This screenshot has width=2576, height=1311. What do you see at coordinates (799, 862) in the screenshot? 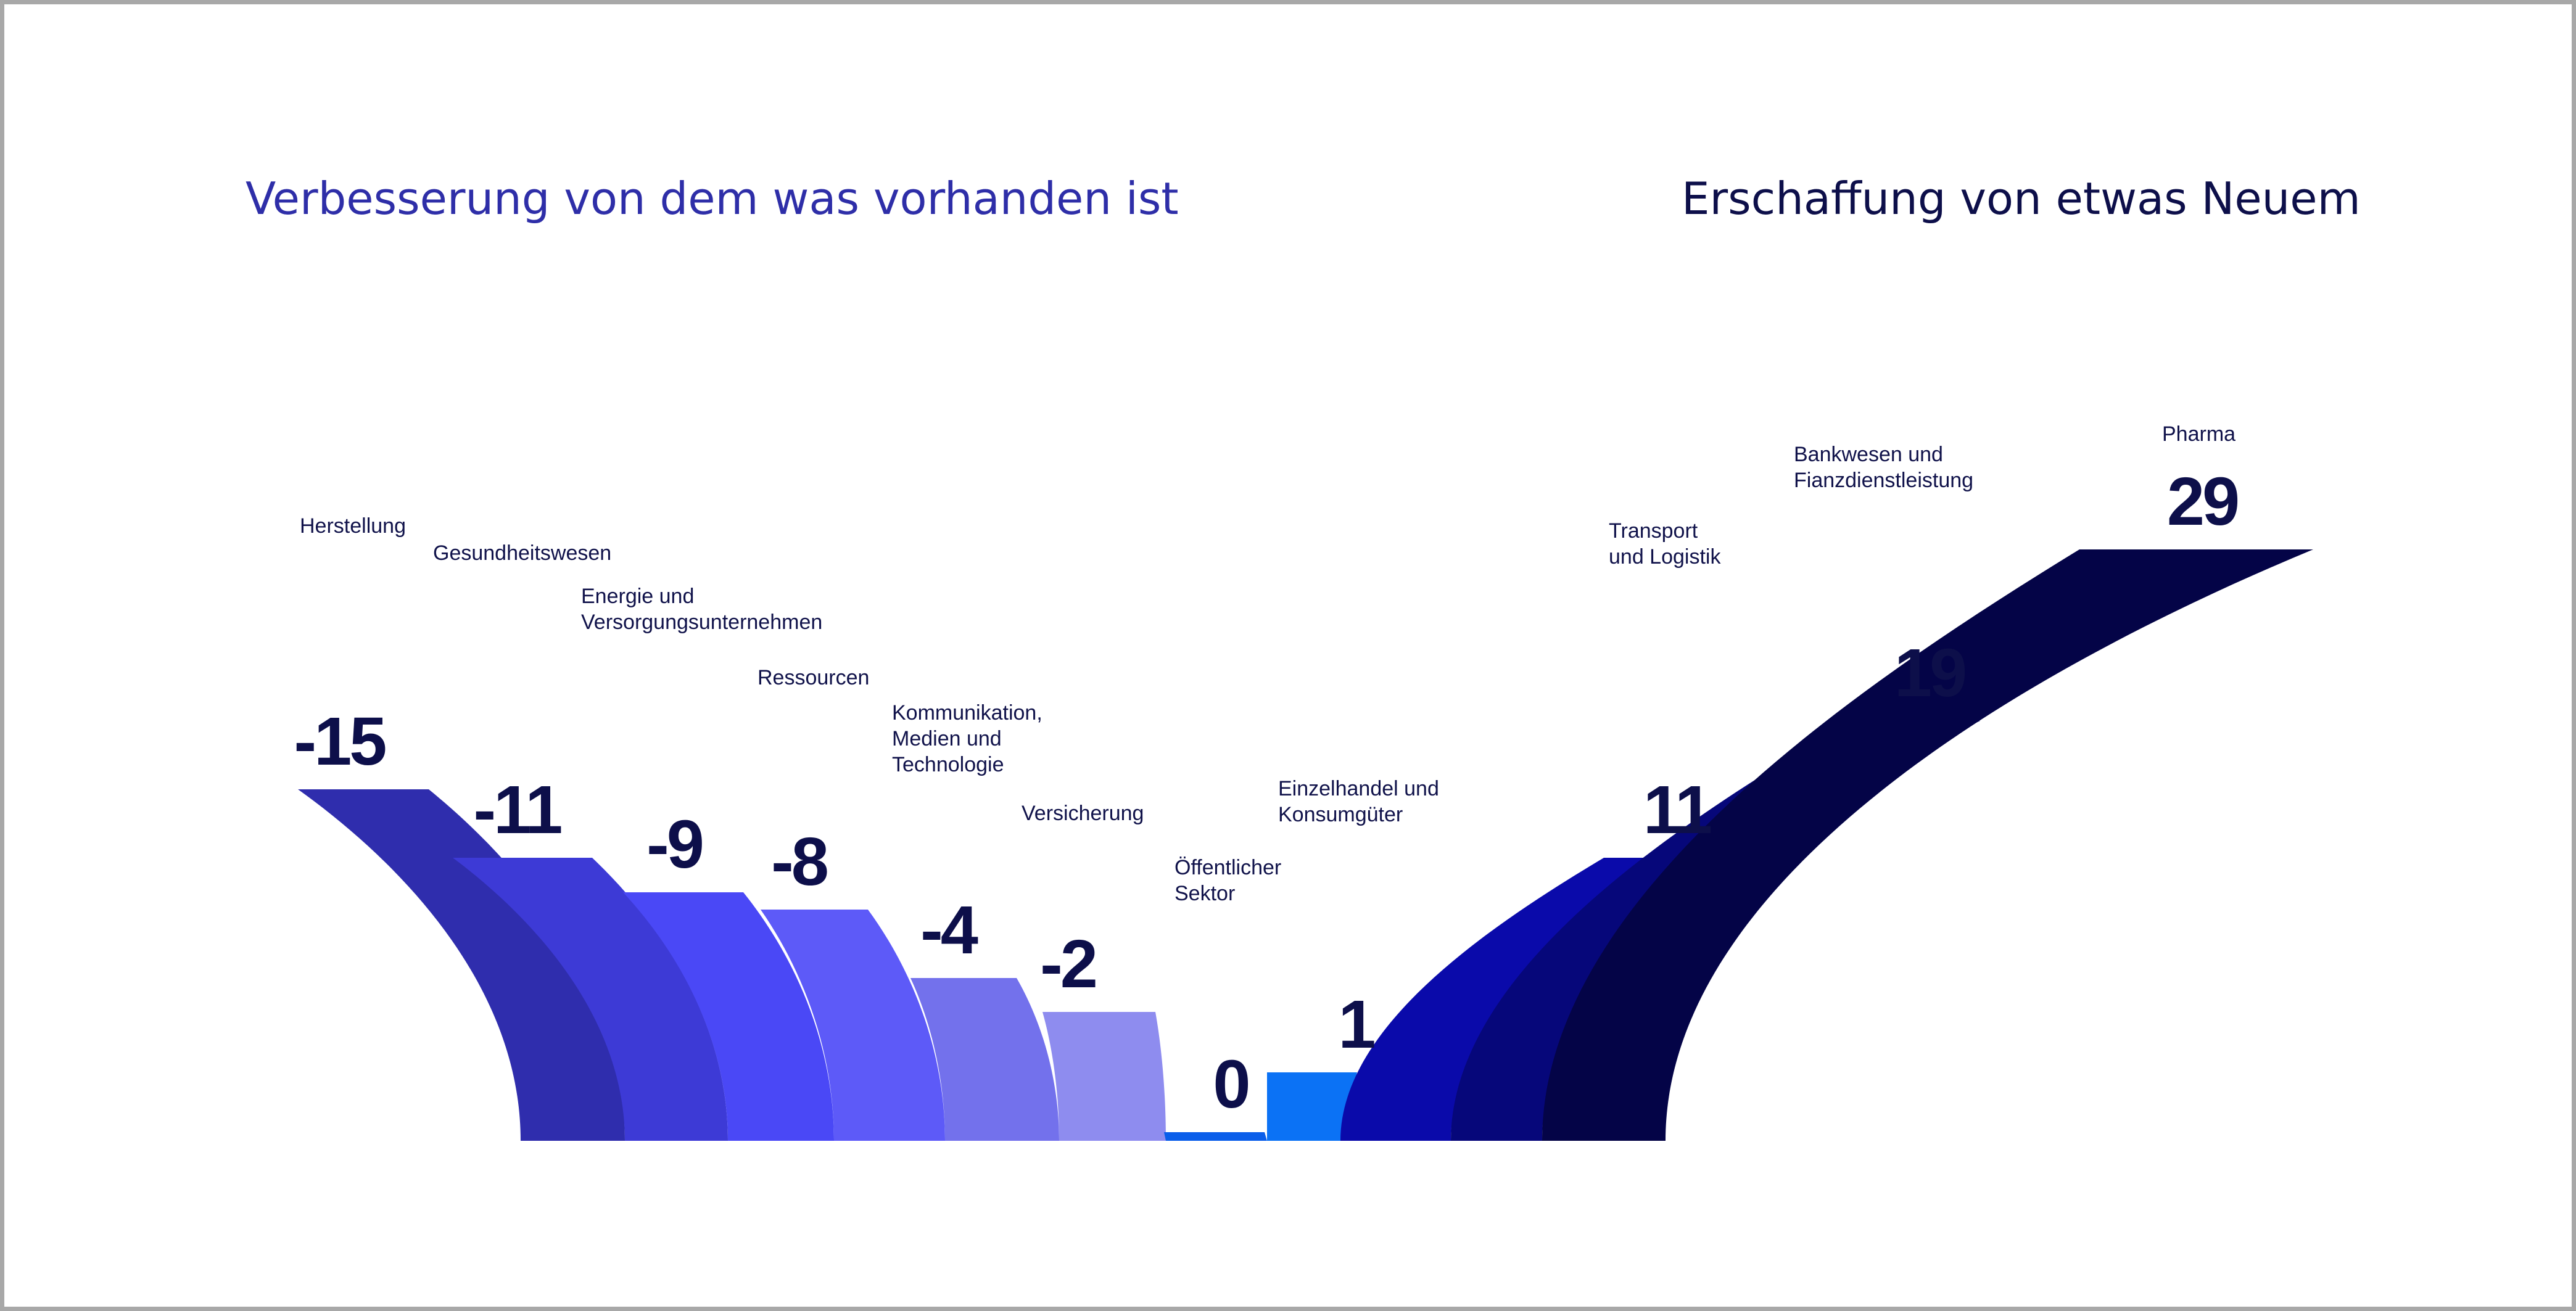
I see `value-label: -8` at bounding box center [799, 862].